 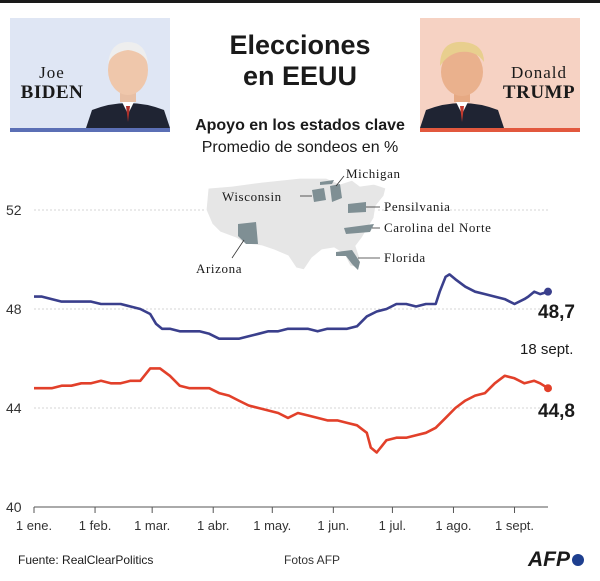 What do you see at coordinates (438, 227) in the screenshot?
I see `label-carolina: Carolina del Norte` at bounding box center [438, 227].